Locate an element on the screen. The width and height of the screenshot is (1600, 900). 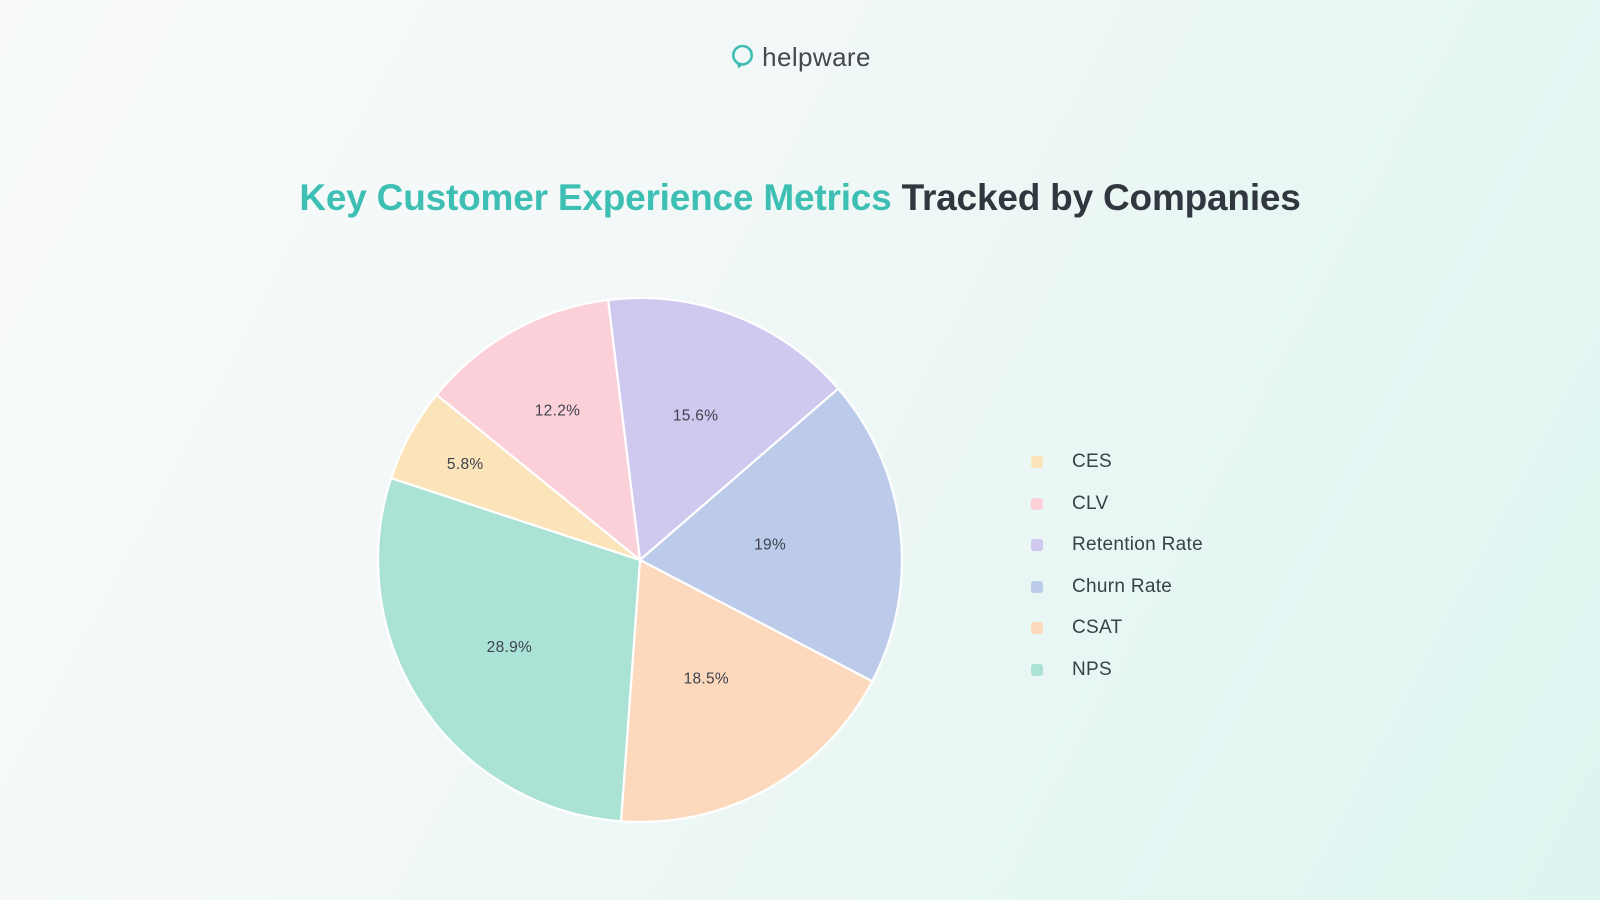
legend-item-churn-rate: Churn Rate is located at coordinates (1117, 587).